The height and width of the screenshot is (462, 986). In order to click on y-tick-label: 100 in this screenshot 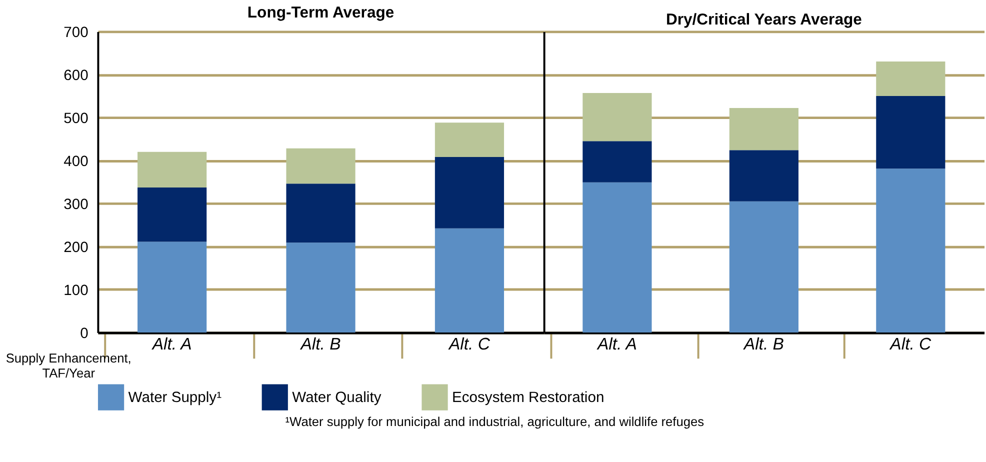, I will do `click(76, 290)`.